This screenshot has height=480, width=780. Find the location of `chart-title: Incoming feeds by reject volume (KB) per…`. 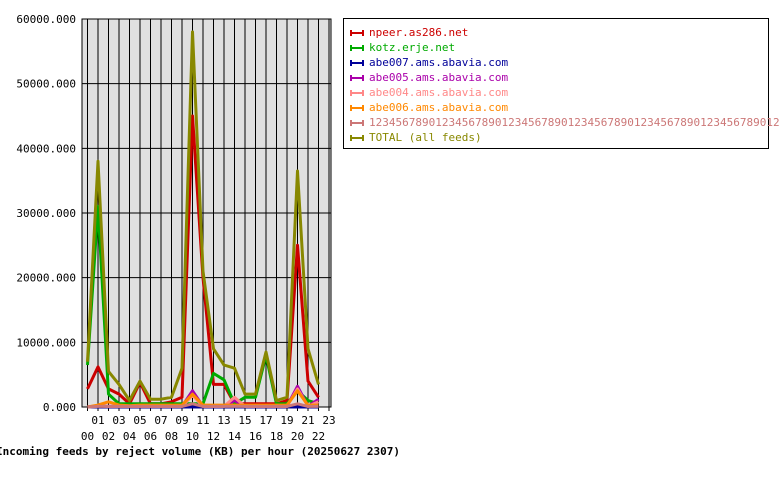

chart-title: Incoming feeds by reject volume (KB) per… is located at coordinates (200, 451).